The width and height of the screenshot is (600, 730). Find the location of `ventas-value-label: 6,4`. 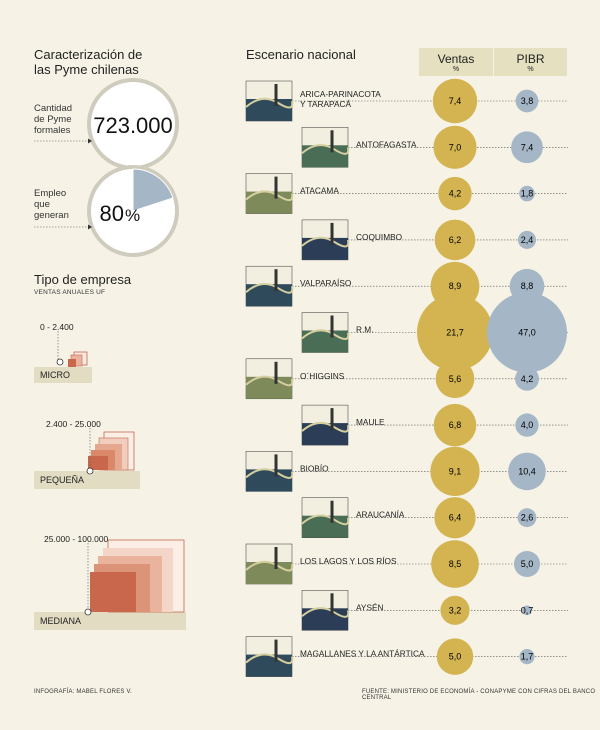

ventas-value-label: 6,4 is located at coordinates (455, 518).